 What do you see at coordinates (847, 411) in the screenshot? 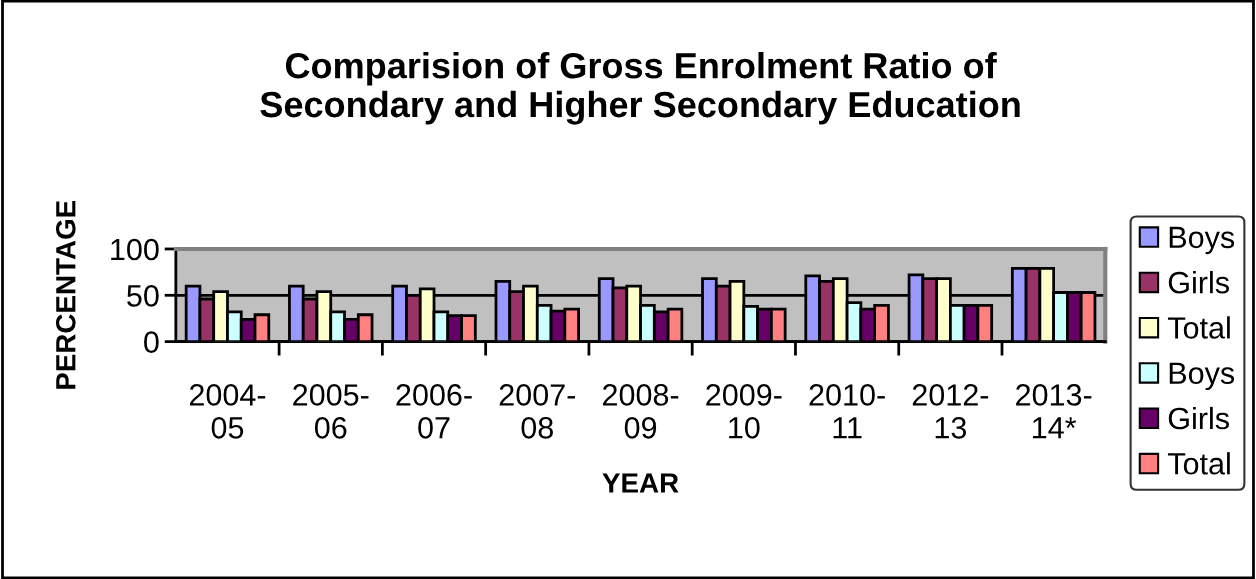
I see `x-tick-label: 2010- 11` at bounding box center [847, 411].